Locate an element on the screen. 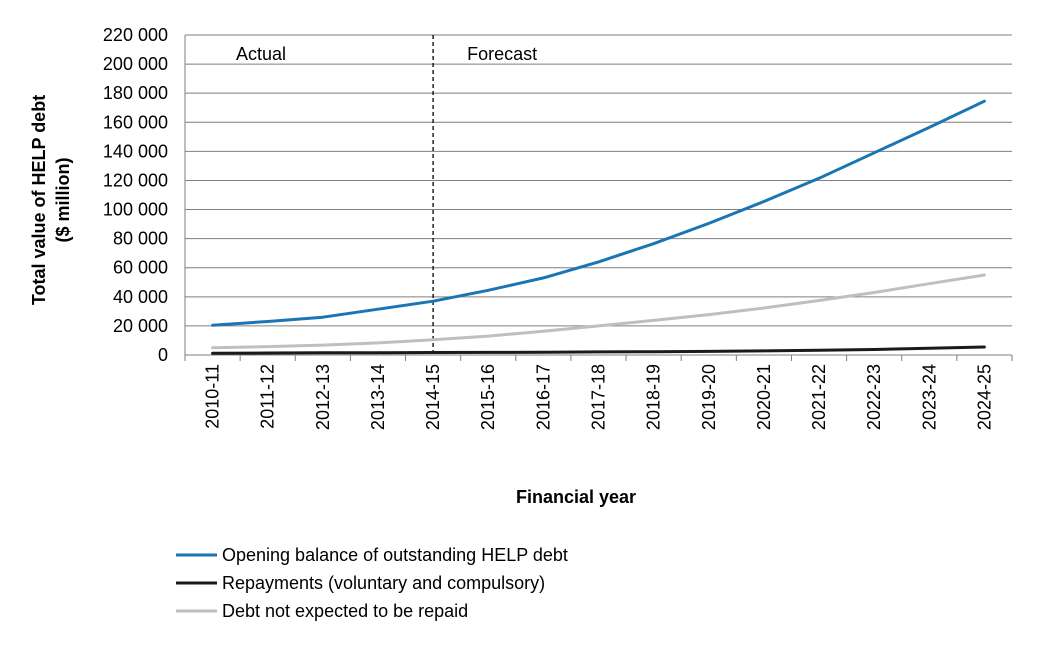  y-tick-label: 0 is located at coordinates (163, 355).